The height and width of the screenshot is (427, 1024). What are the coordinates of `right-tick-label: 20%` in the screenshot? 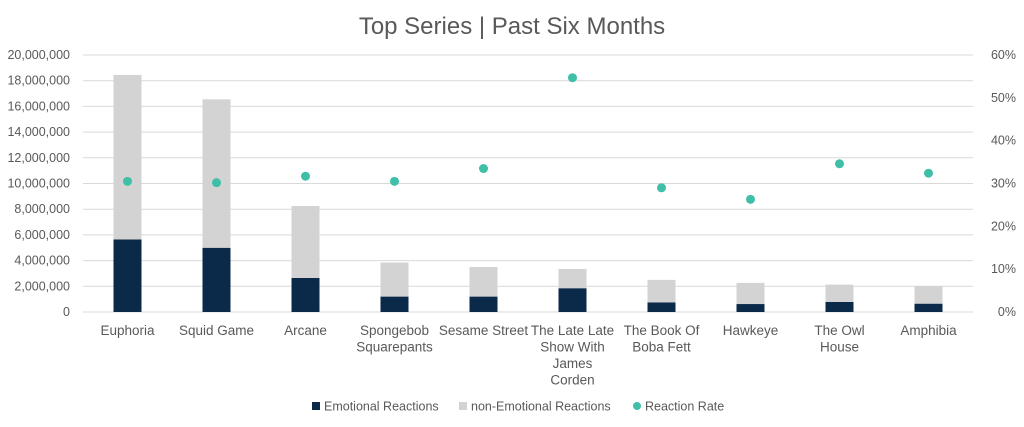 It's located at (1003, 226).